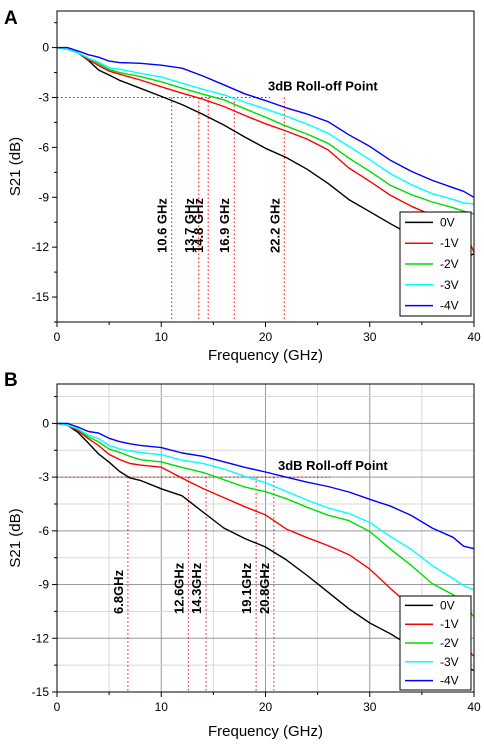 The height and width of the screenshot is (746, 484). What do you see at coordinates (171, 209) in the screenshot?
I see `rolloff-guides` at bounding box center [171, 209].